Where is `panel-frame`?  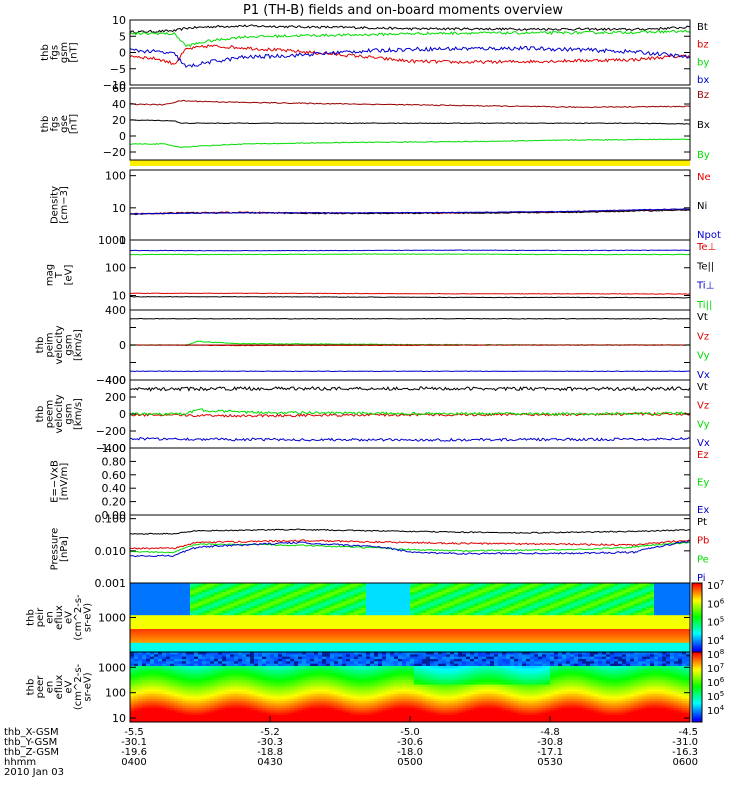 panel-frame is located at coordinates (410, 124).